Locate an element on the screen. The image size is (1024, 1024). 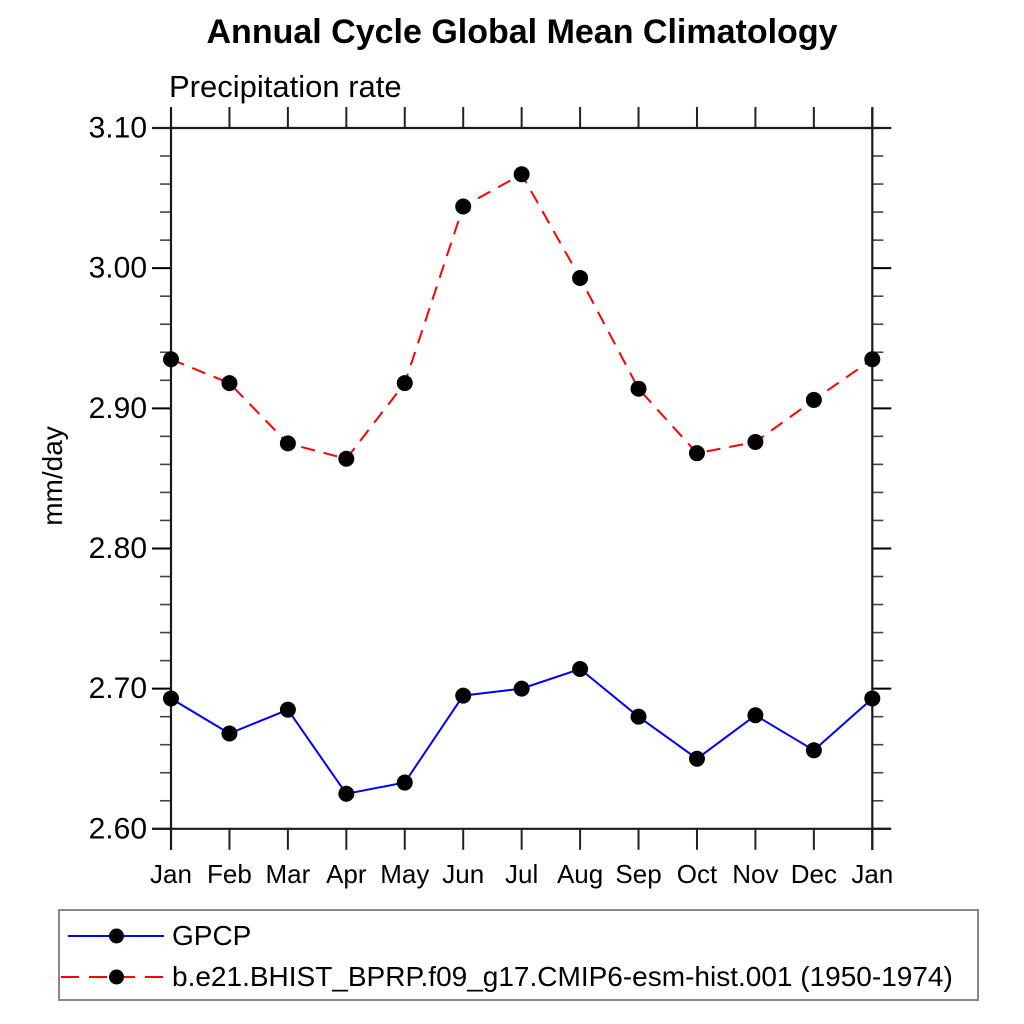
y-tick-label: 2.90 is located at coordinates (118, 408).